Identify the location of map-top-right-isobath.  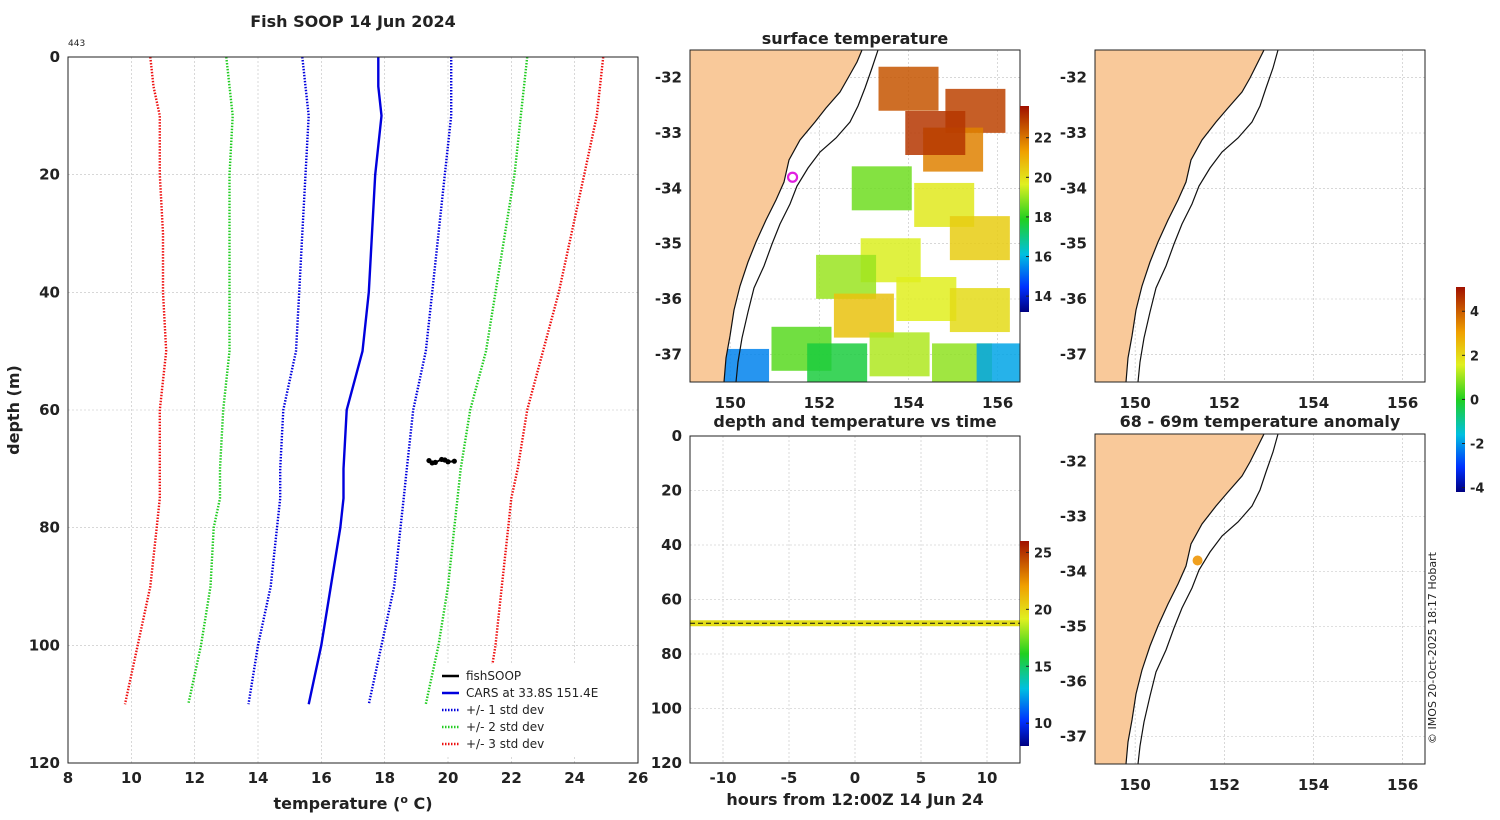
(1208, 216).